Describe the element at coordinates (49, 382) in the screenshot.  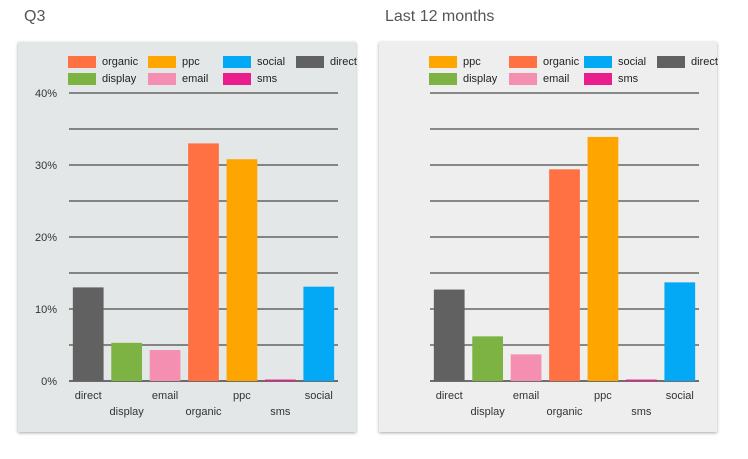
I see `y-tick-label: 0%` at that location.